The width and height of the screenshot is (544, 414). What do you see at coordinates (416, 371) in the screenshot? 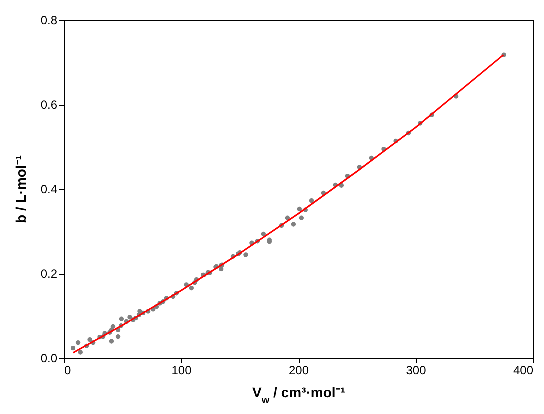
I see `x-tick-label: 300` at bounding box center [416, 371].